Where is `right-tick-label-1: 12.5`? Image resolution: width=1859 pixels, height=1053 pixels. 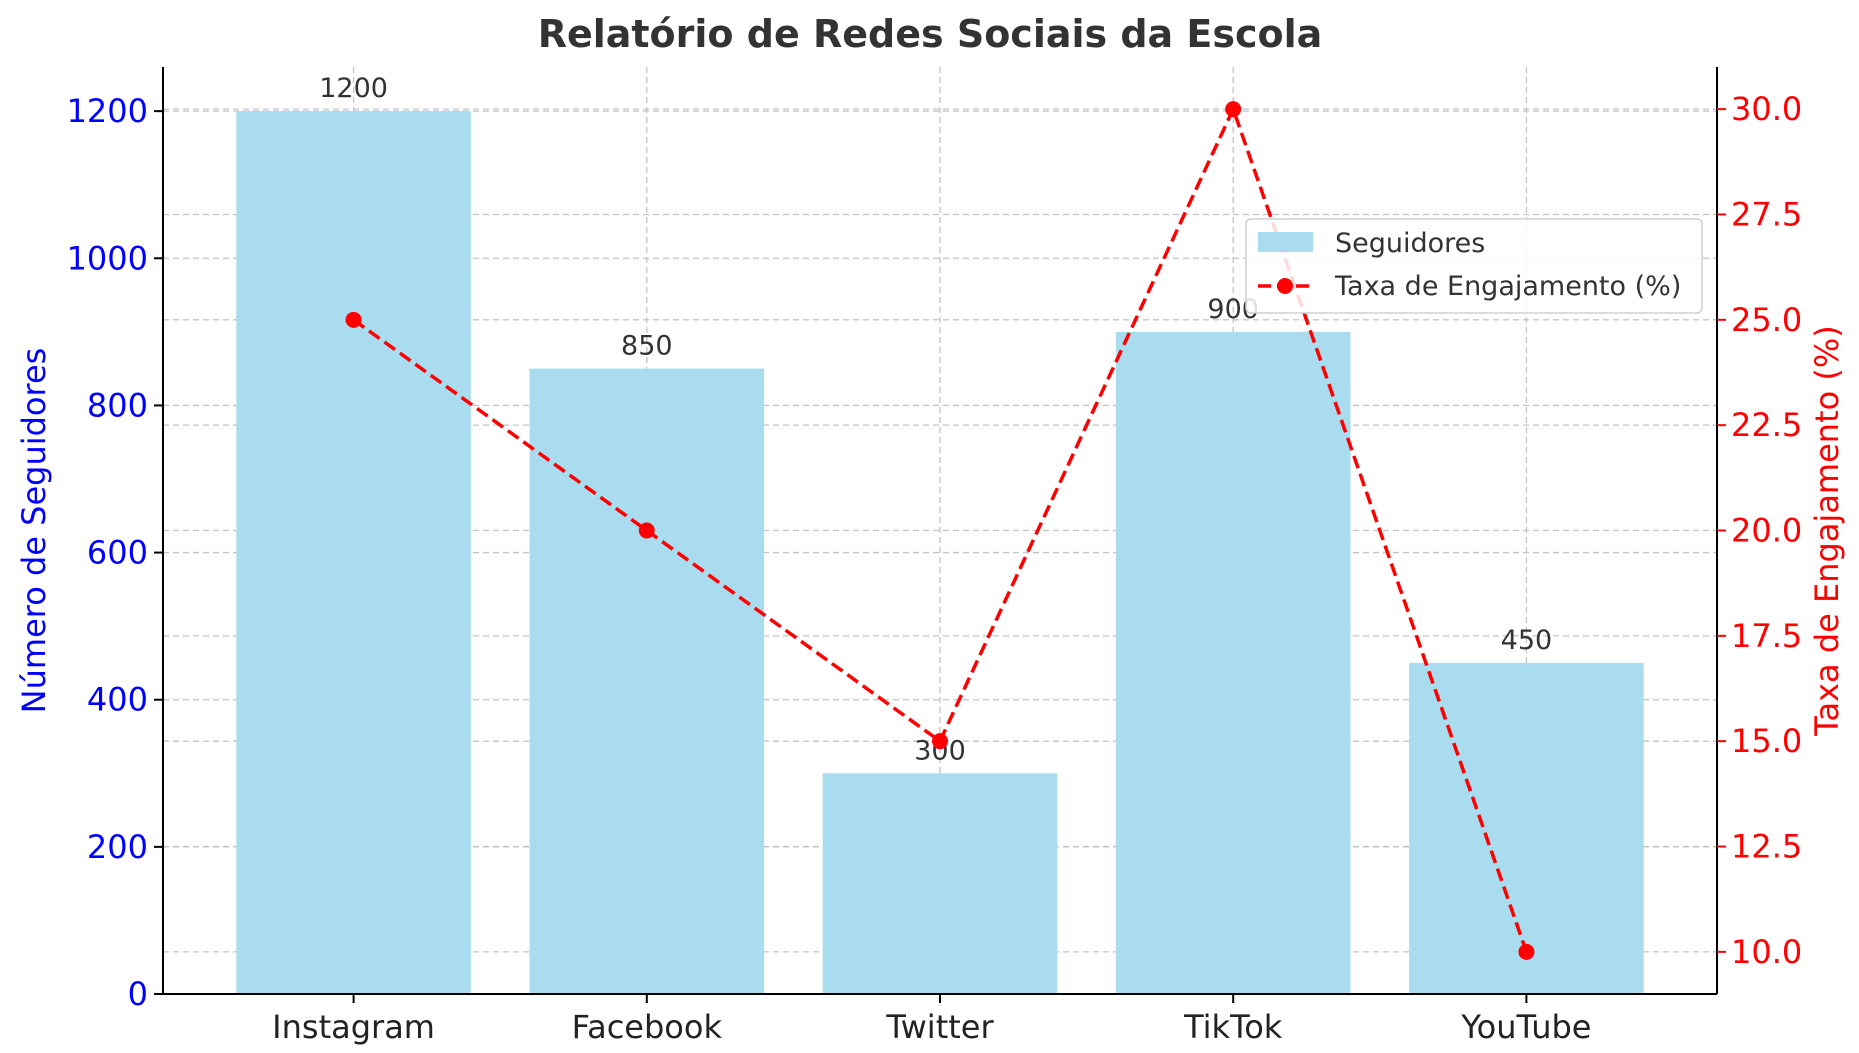
right-tick-label-1: 12.5 is located at coordinates (1766, 847).